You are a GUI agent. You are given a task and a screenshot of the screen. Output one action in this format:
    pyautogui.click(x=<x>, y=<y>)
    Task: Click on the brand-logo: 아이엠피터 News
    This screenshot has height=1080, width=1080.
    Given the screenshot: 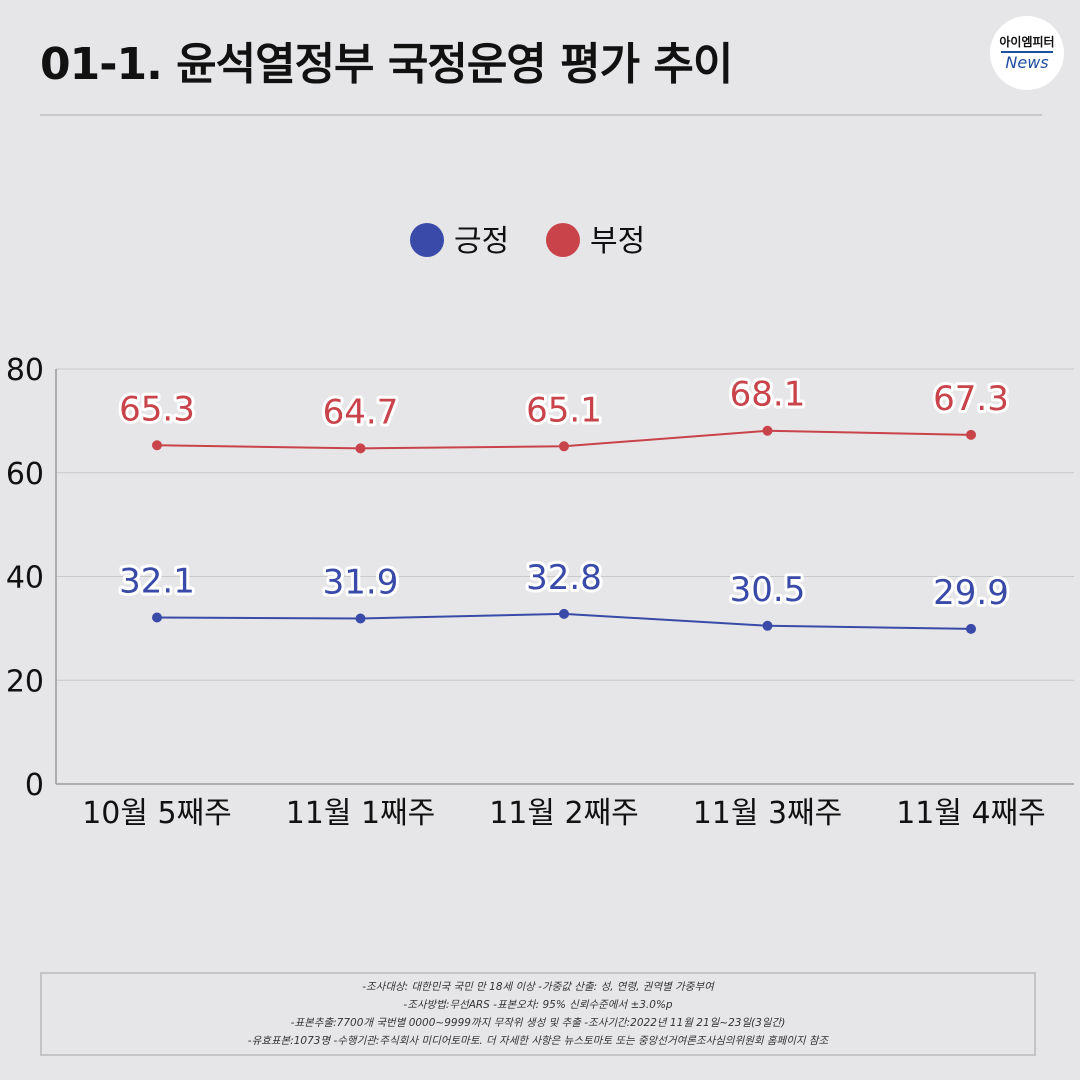 What is the action you would take?
    pyautogui.click(x=1027, y=53)
    